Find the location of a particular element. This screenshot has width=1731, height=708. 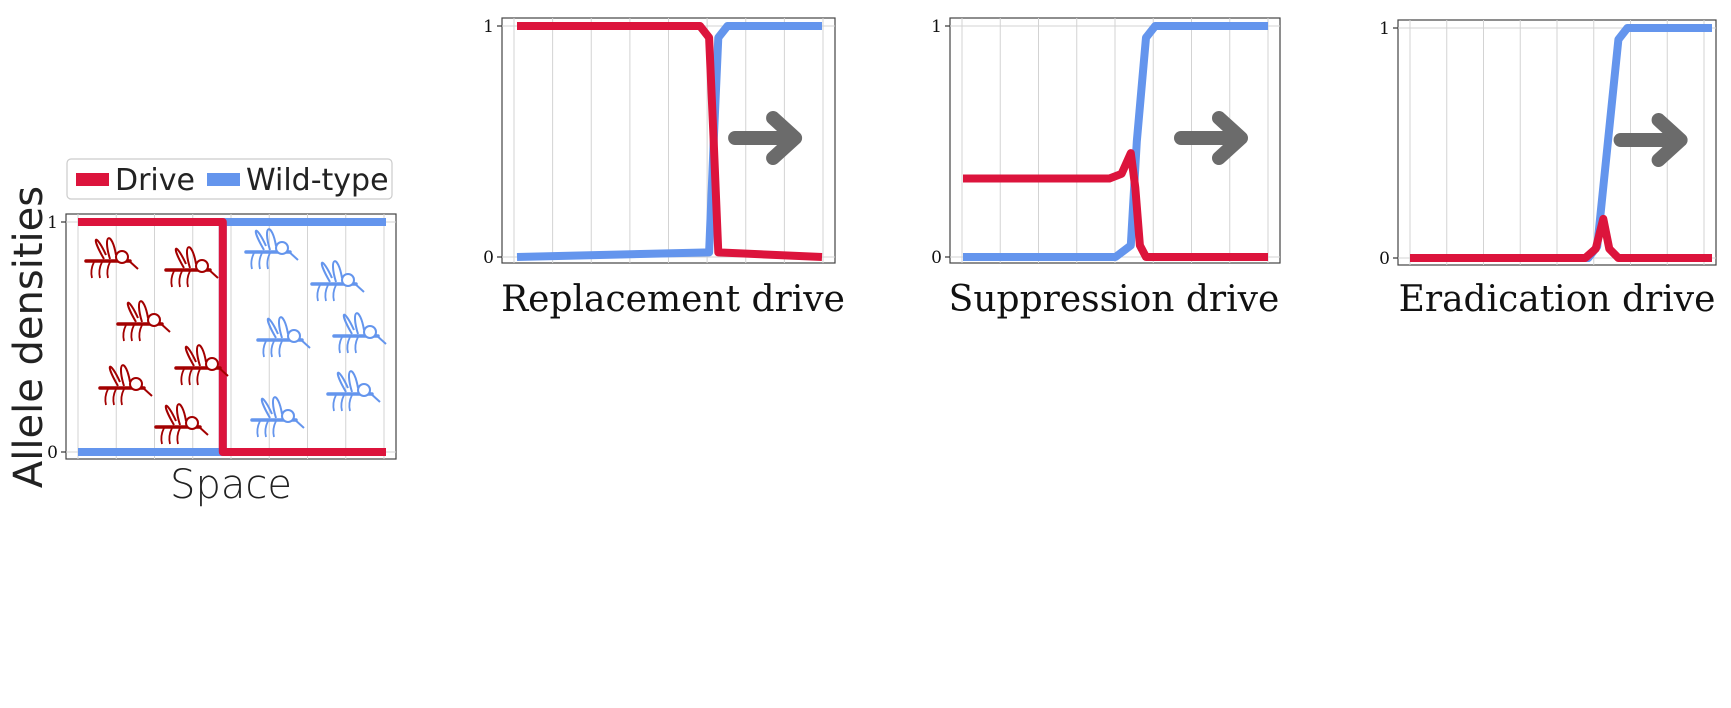

chart-title: Replacement drive is located at coordinates (673, 299).